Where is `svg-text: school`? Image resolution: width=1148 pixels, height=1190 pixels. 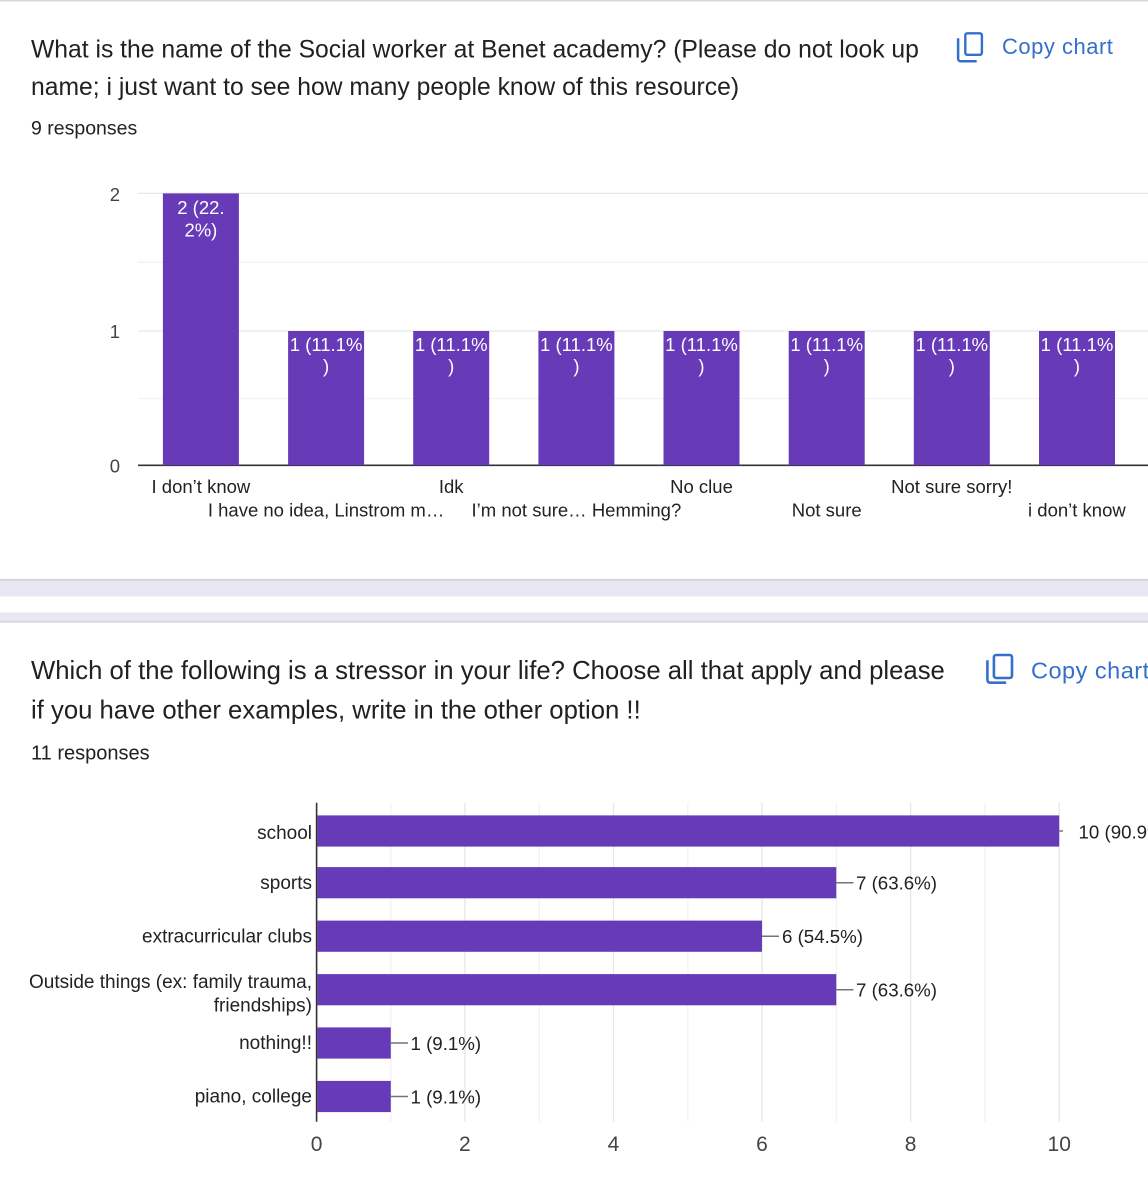
svg-text: school is located at coordinates (284, 833).